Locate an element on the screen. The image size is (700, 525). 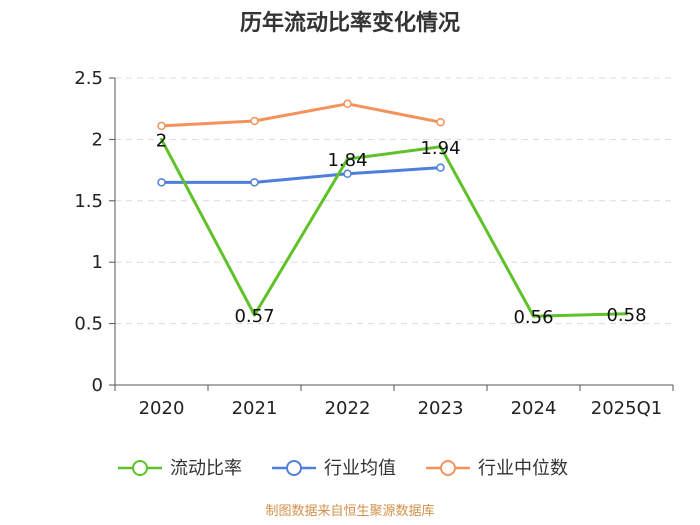
data-label: 0.57 is located at coordinates (254, 316).